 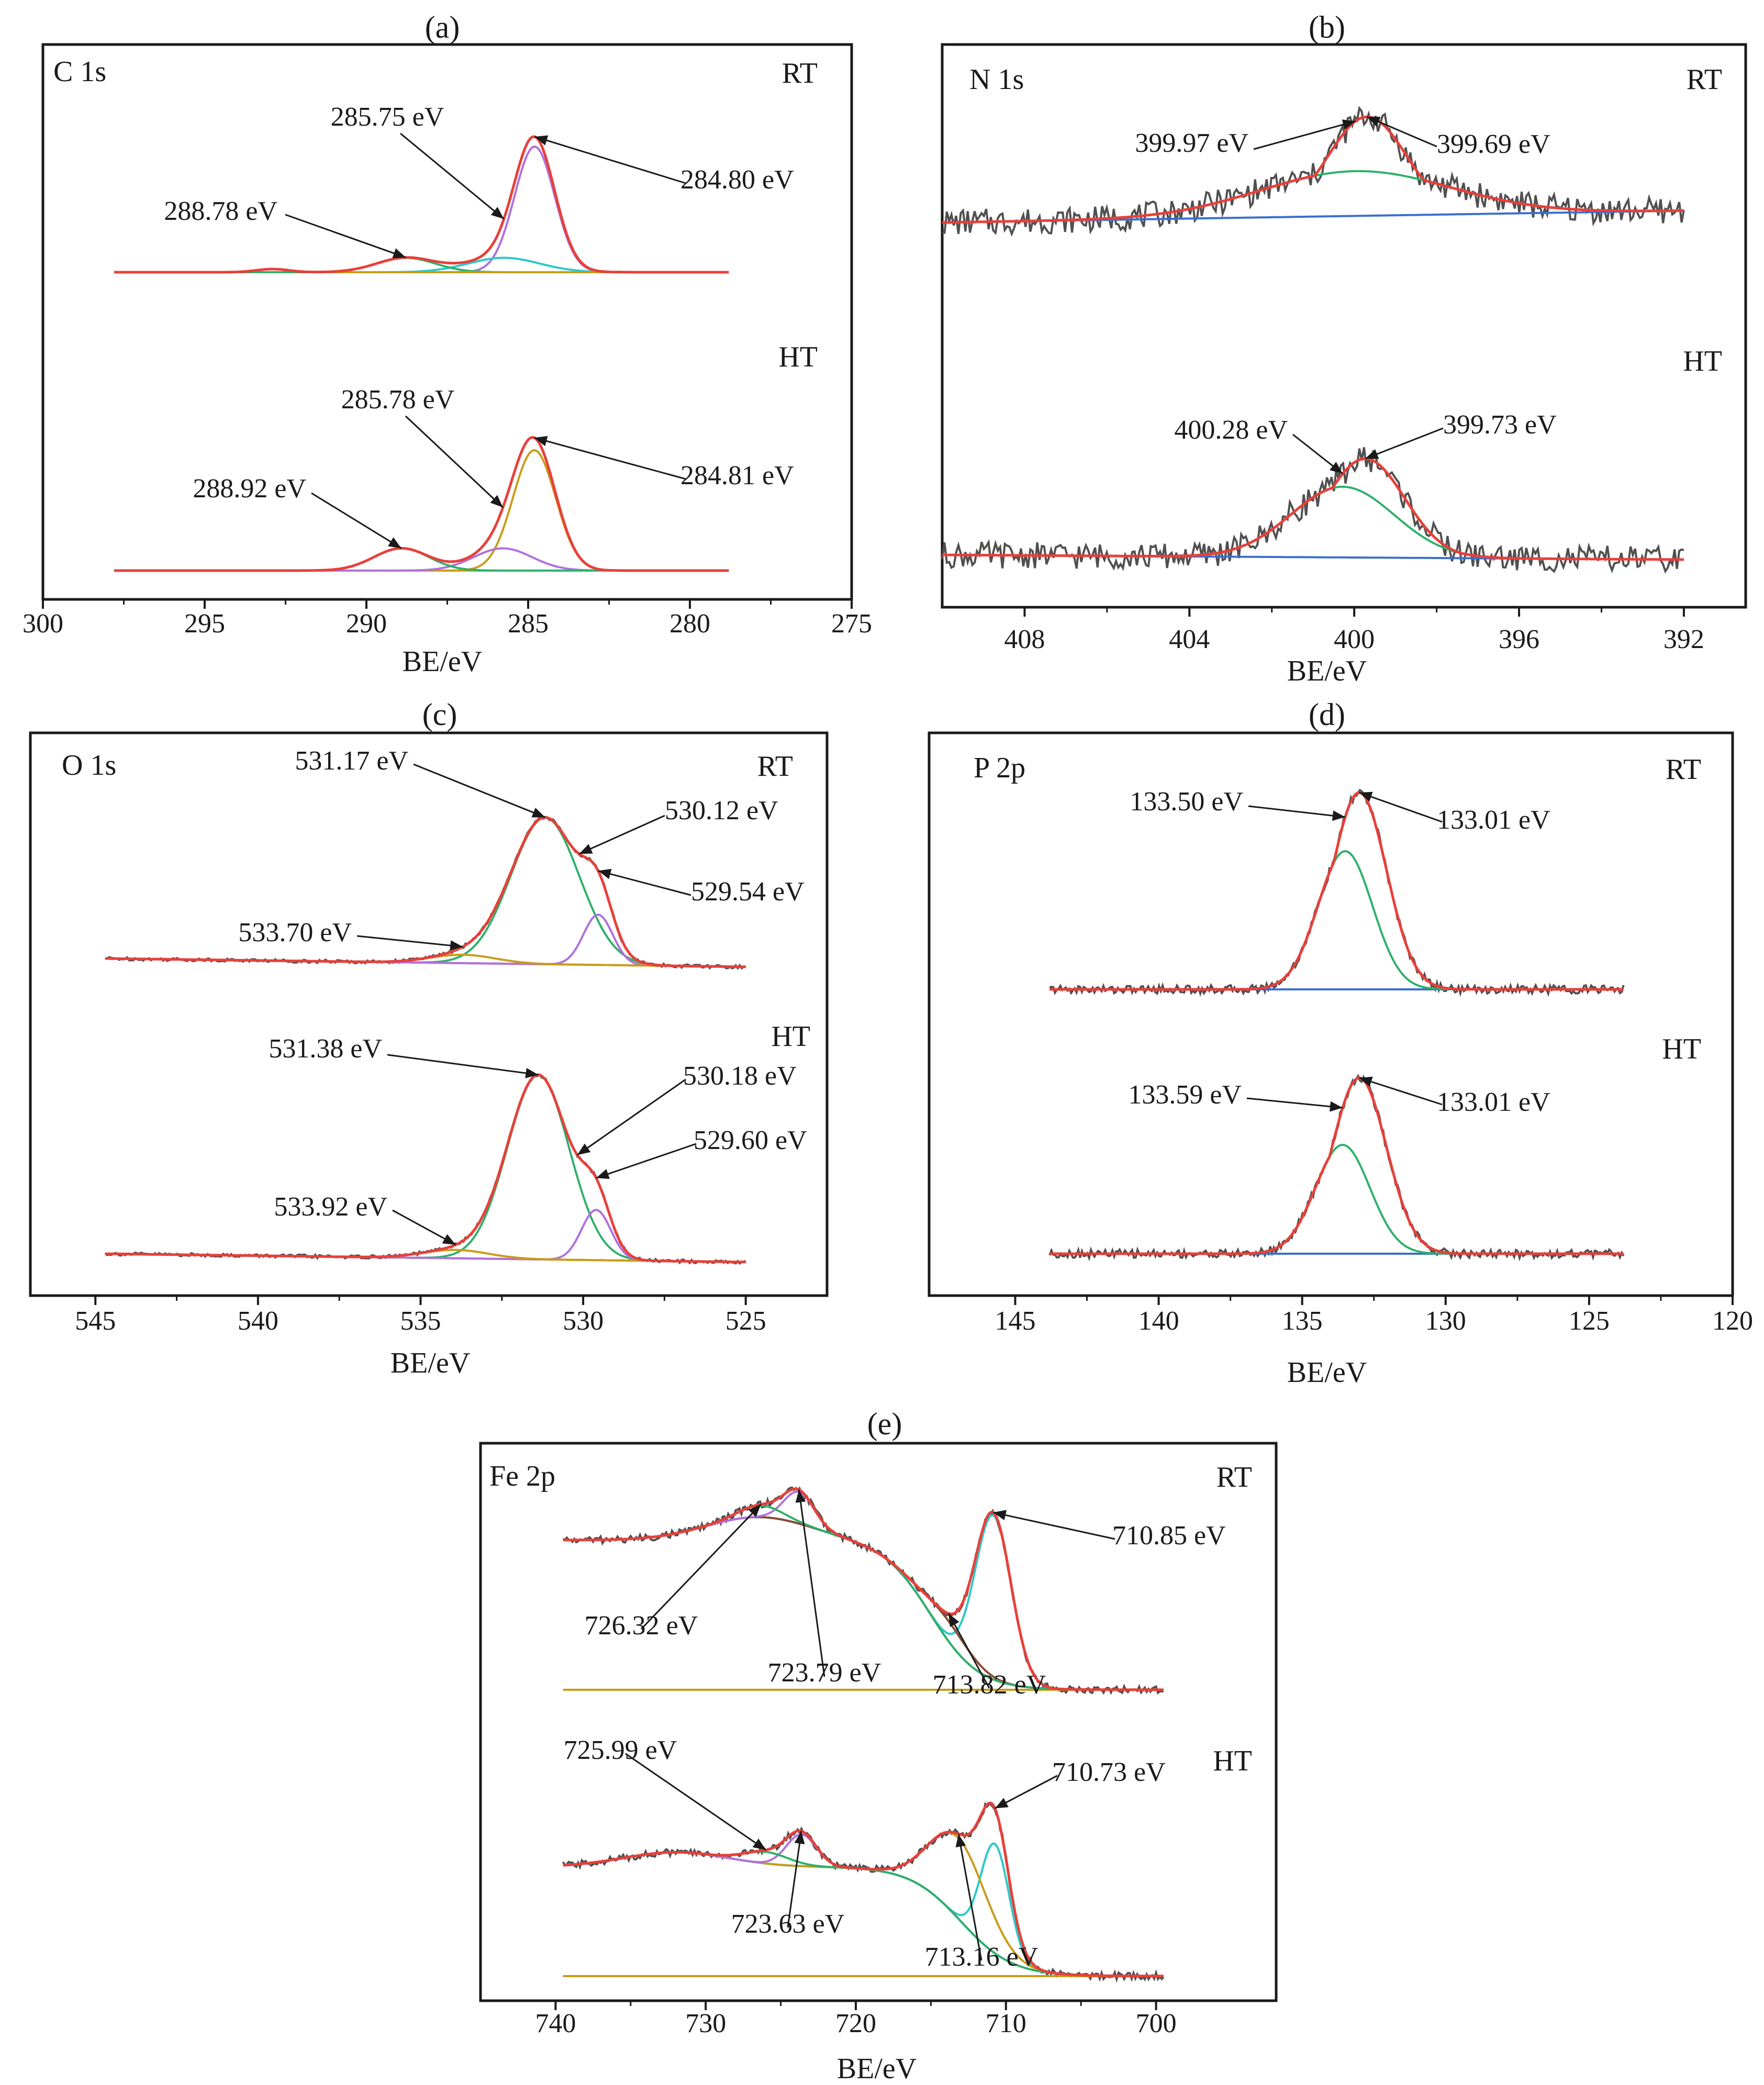 What do you see at coordinates (1401, 807) in the screenshot?
I see `panel-d-annotation-arrow` at bounding box center [1401, 807].